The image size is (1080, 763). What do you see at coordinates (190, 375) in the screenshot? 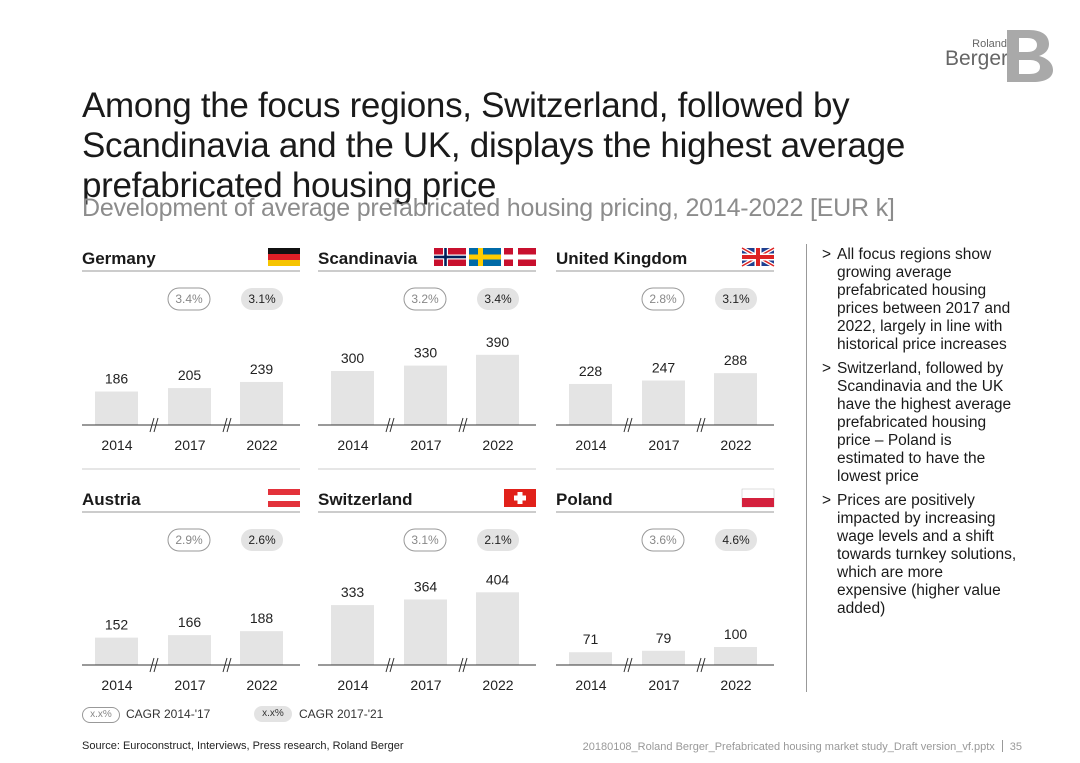
I see `data-label: 205` at bounding box center [190, 375].